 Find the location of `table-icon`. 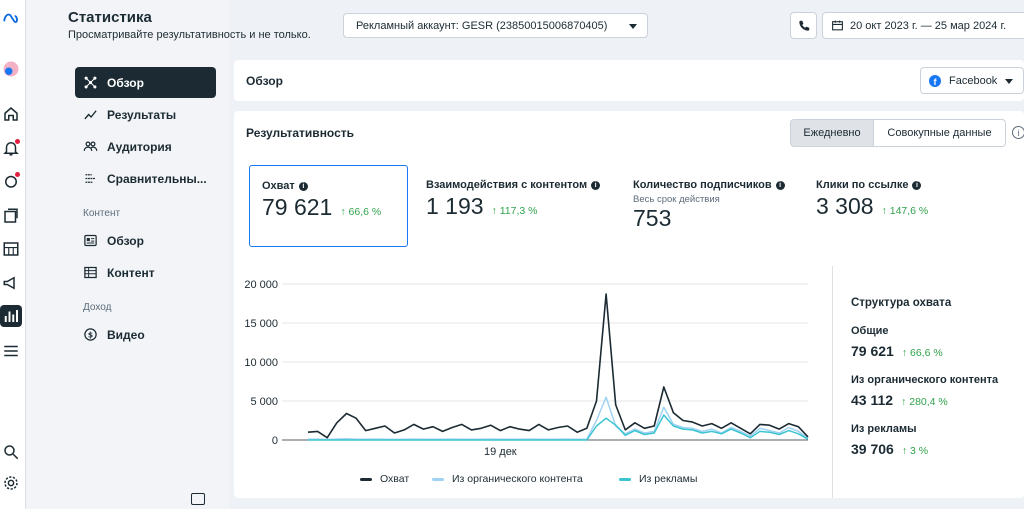

table-icon is located at coordinates (90, 273).